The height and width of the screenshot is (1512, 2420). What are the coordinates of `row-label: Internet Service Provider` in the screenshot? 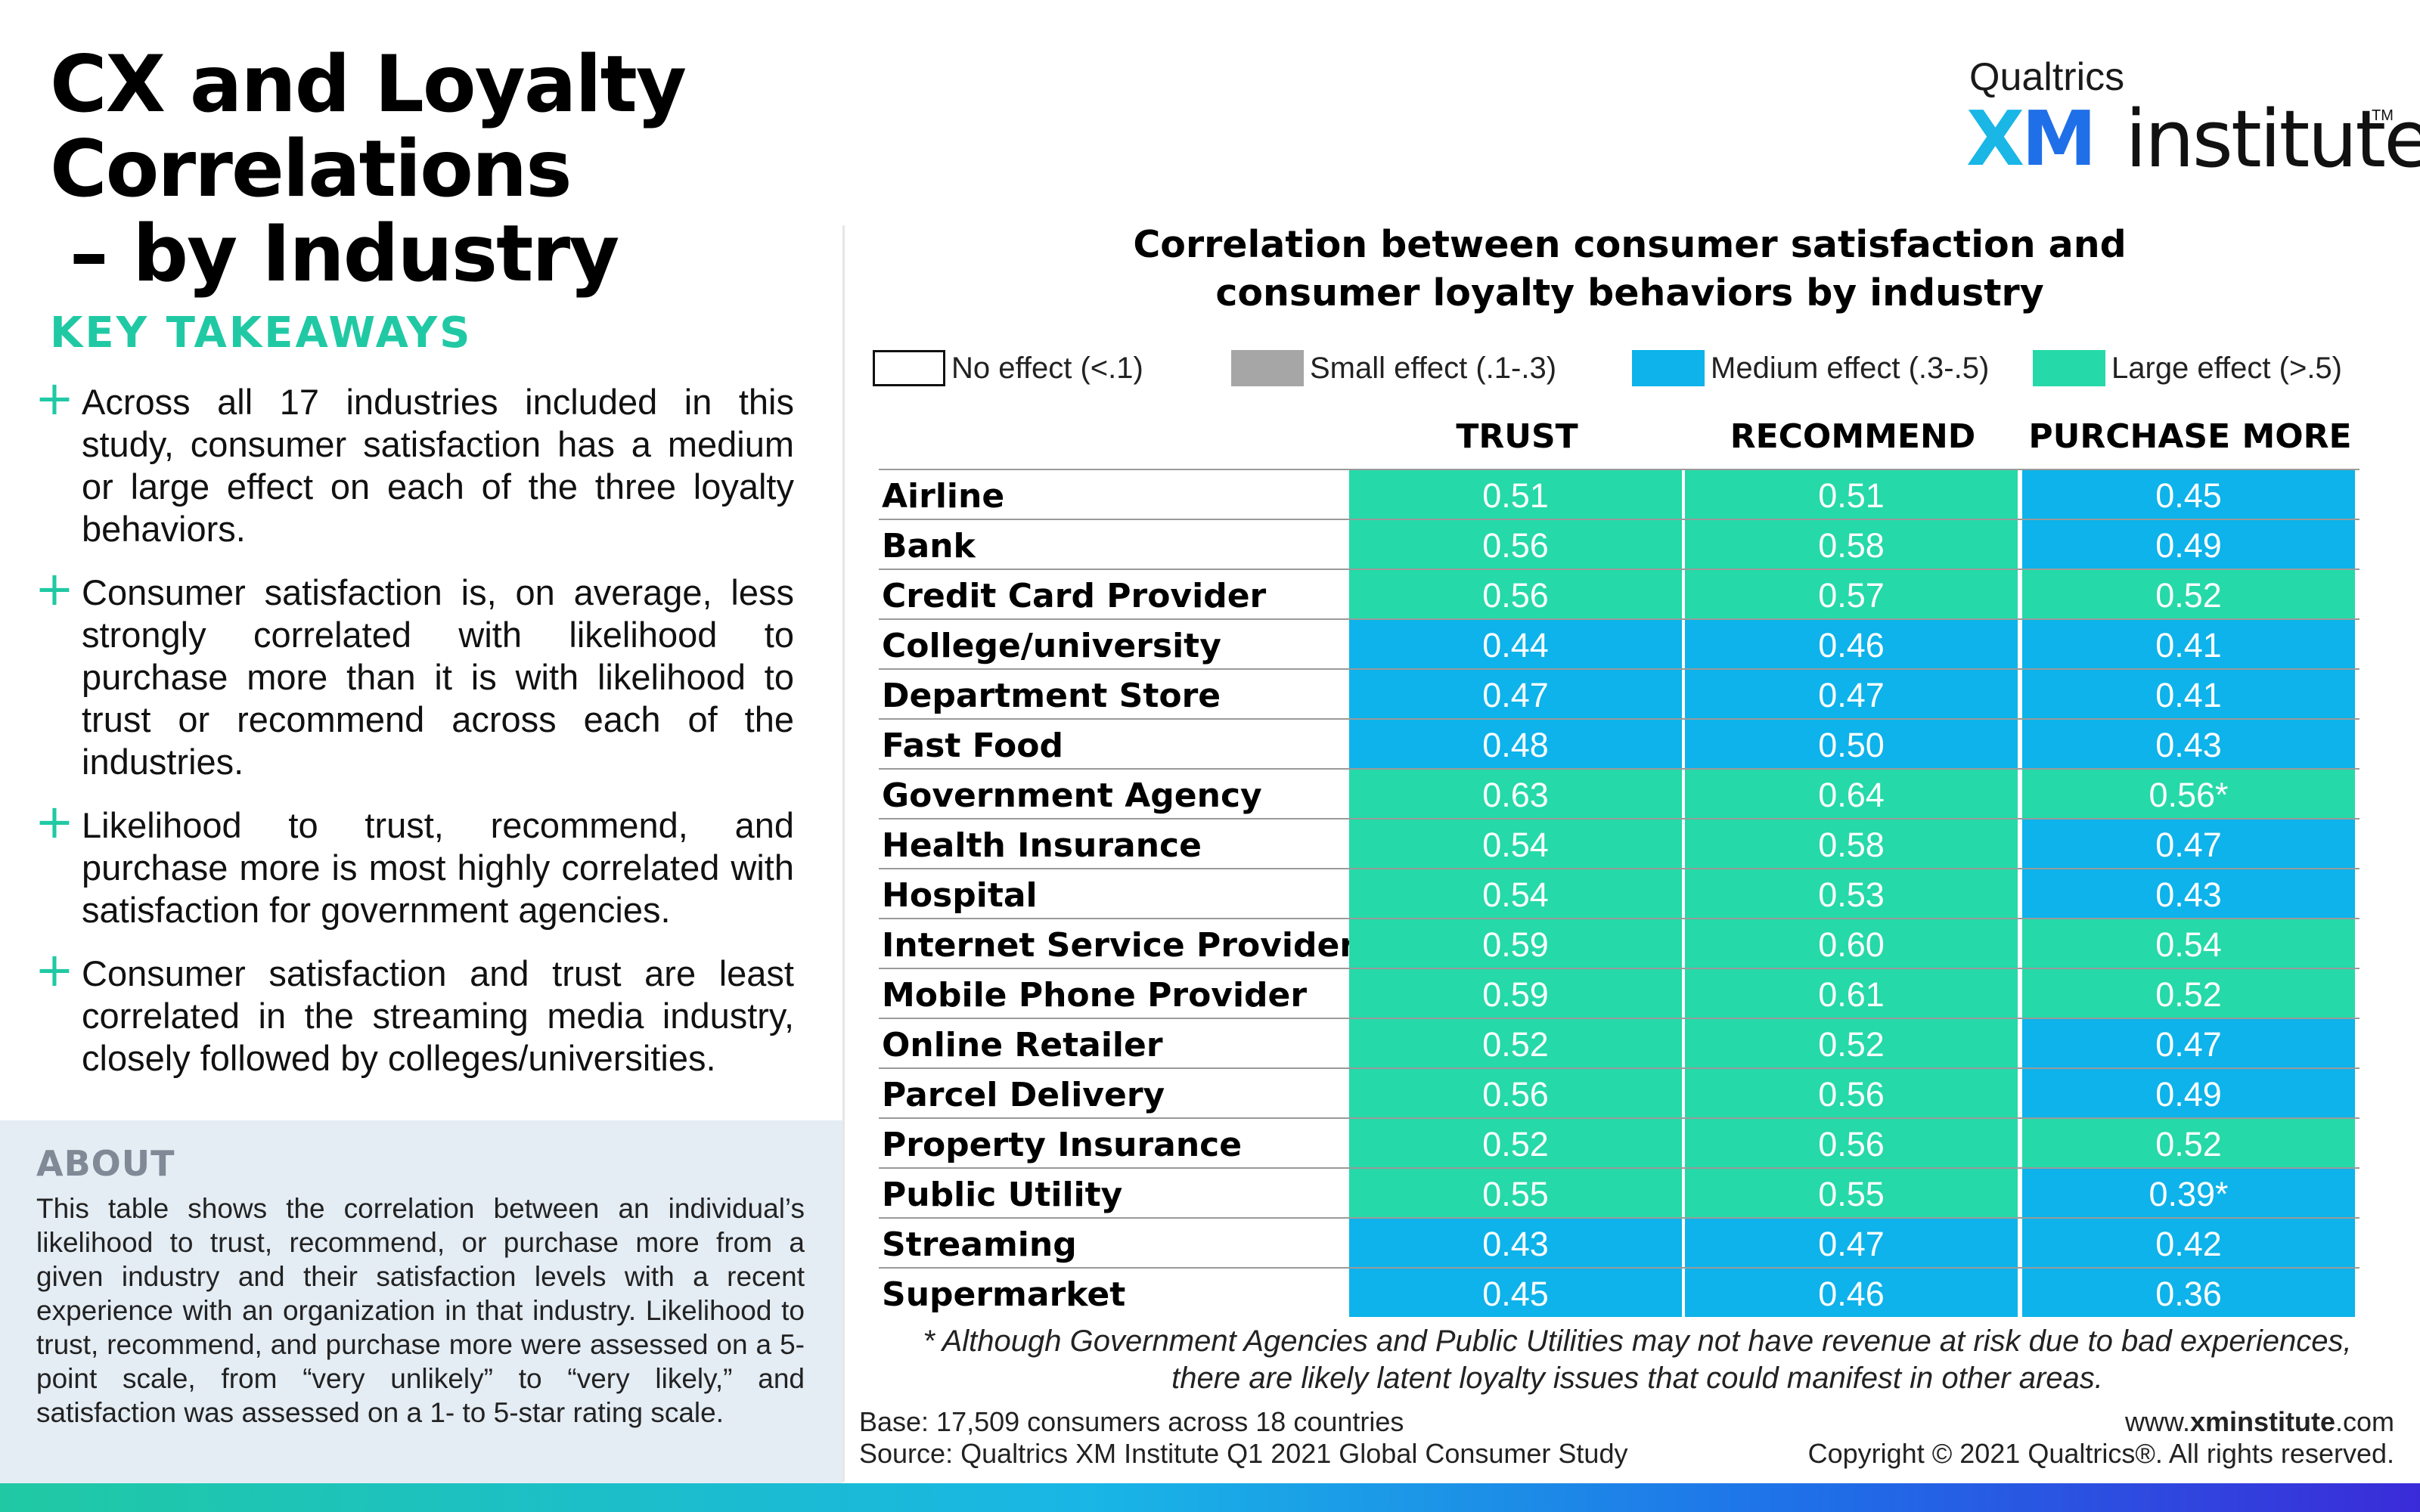 It's located at (1119, 945).